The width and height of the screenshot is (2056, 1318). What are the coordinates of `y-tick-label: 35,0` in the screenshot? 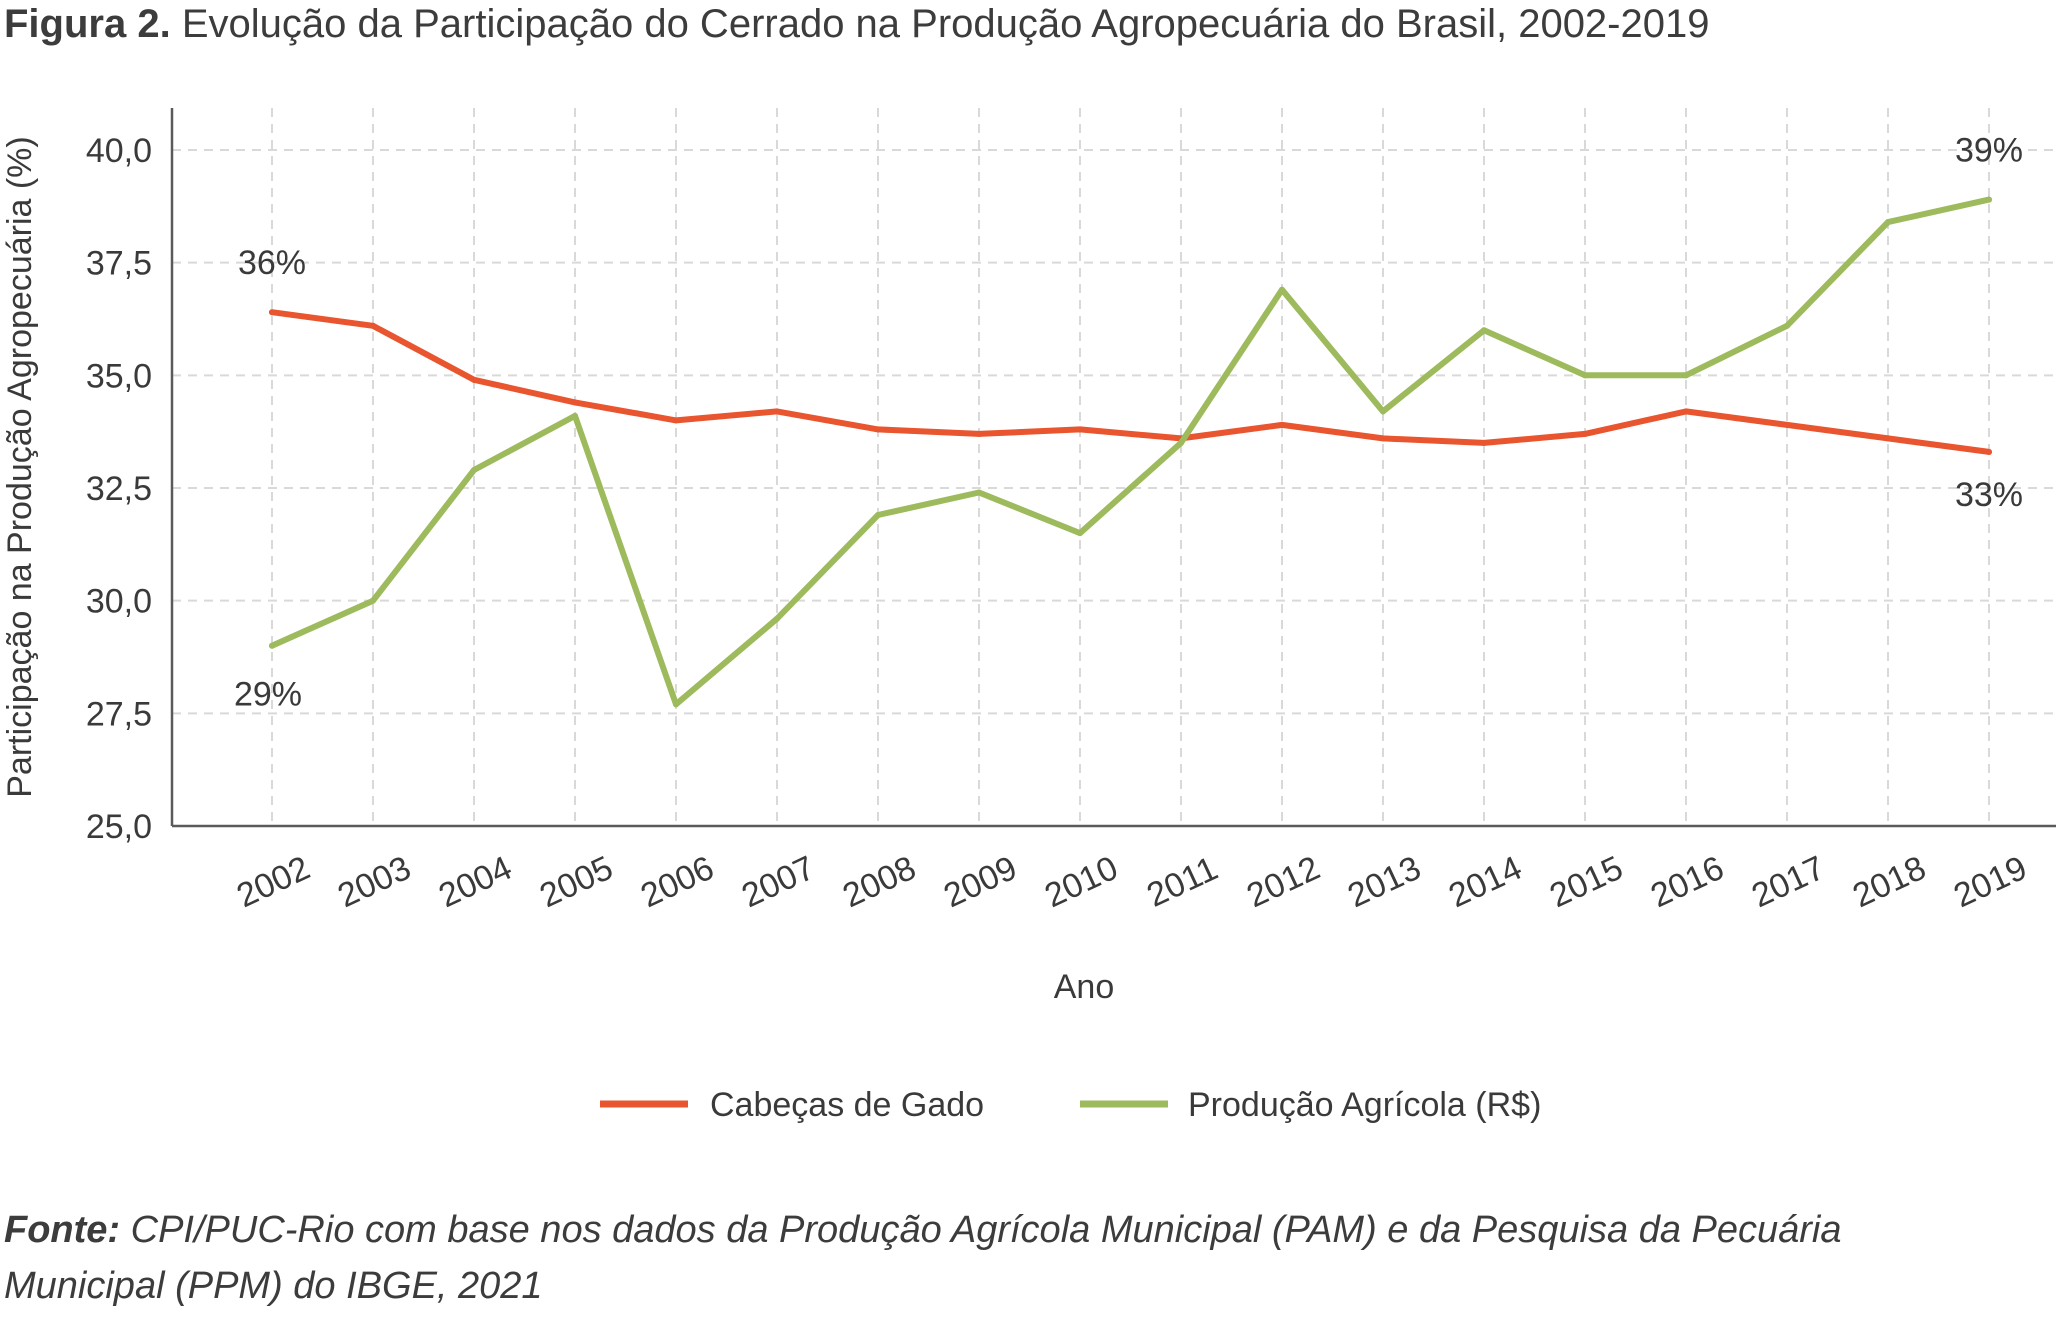 It's located at (119, 376).